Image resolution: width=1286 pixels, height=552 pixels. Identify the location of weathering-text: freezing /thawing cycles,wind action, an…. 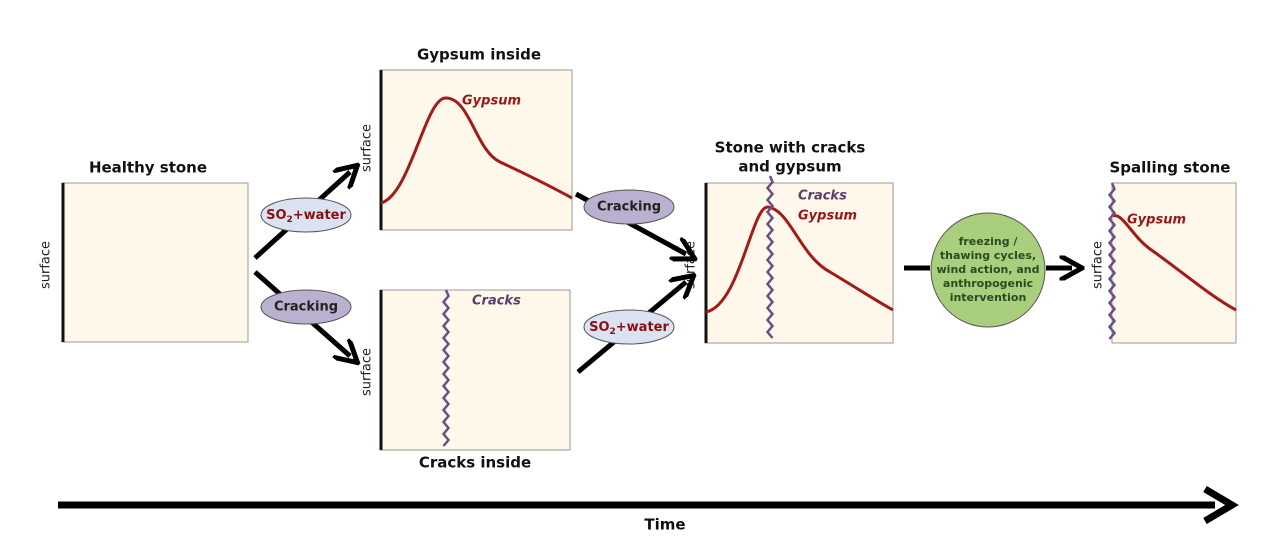
(988, 269).